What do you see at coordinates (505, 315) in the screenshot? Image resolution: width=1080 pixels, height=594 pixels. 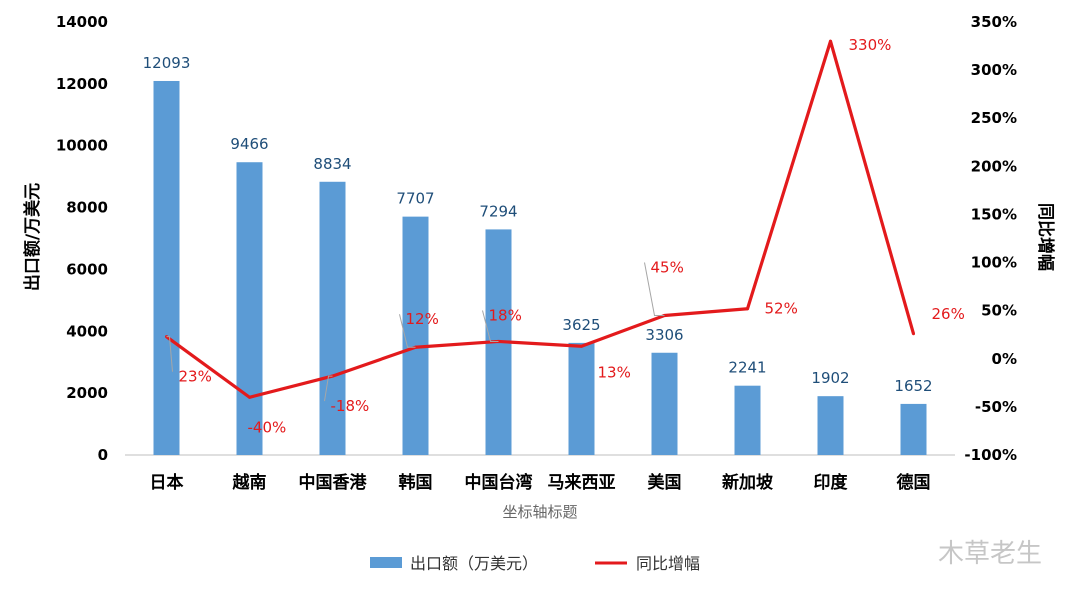 I see `line-value-label: 18%` at bounding box center [505, 315].